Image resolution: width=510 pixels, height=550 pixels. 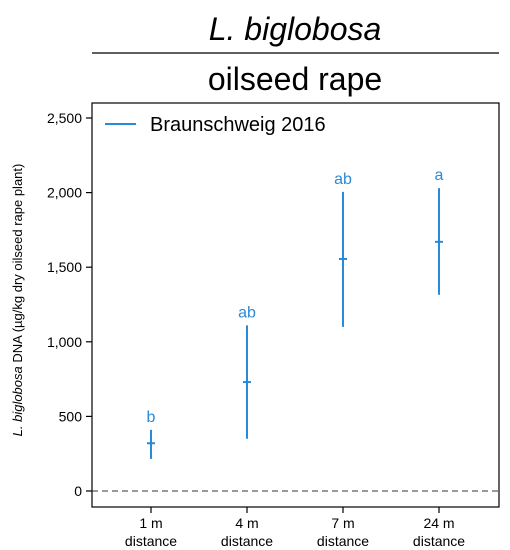 What do you see at coordinates (71, 416) in the screenshot?
I see `y-tick-label: 500` at bounding box center [71, 416].